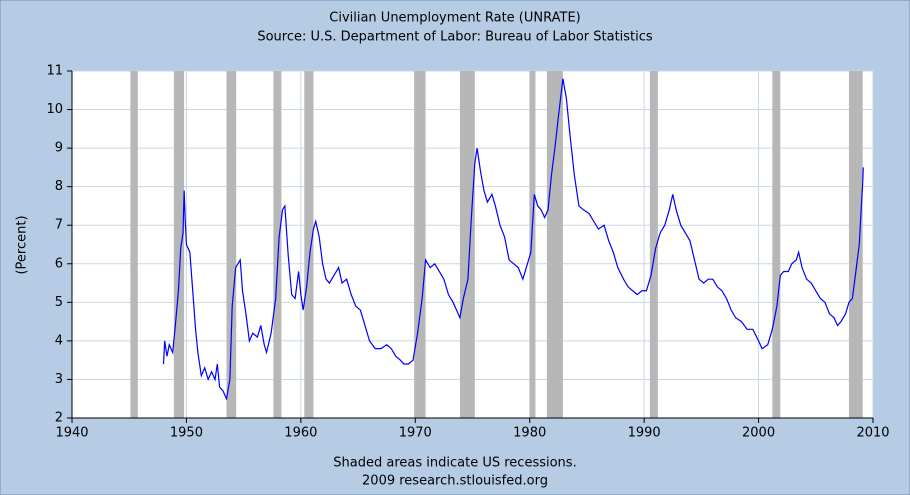 Image resolution: width=910 pixels, height=495 pixels. Describe the element at coordinates (59, 379) in the screenshot. I see `y-tick-label: 3` at that location.